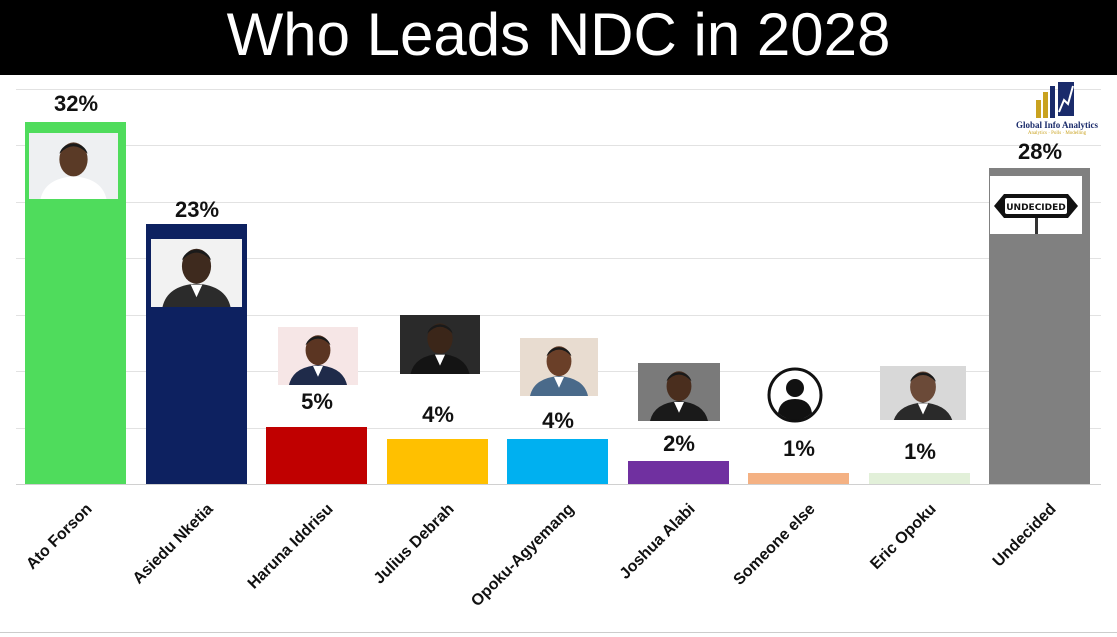  What do you see at coordinates (557, 461) in the screenshot?
I see `bar-opoku-agyemang` at bounding box center [557, 461].